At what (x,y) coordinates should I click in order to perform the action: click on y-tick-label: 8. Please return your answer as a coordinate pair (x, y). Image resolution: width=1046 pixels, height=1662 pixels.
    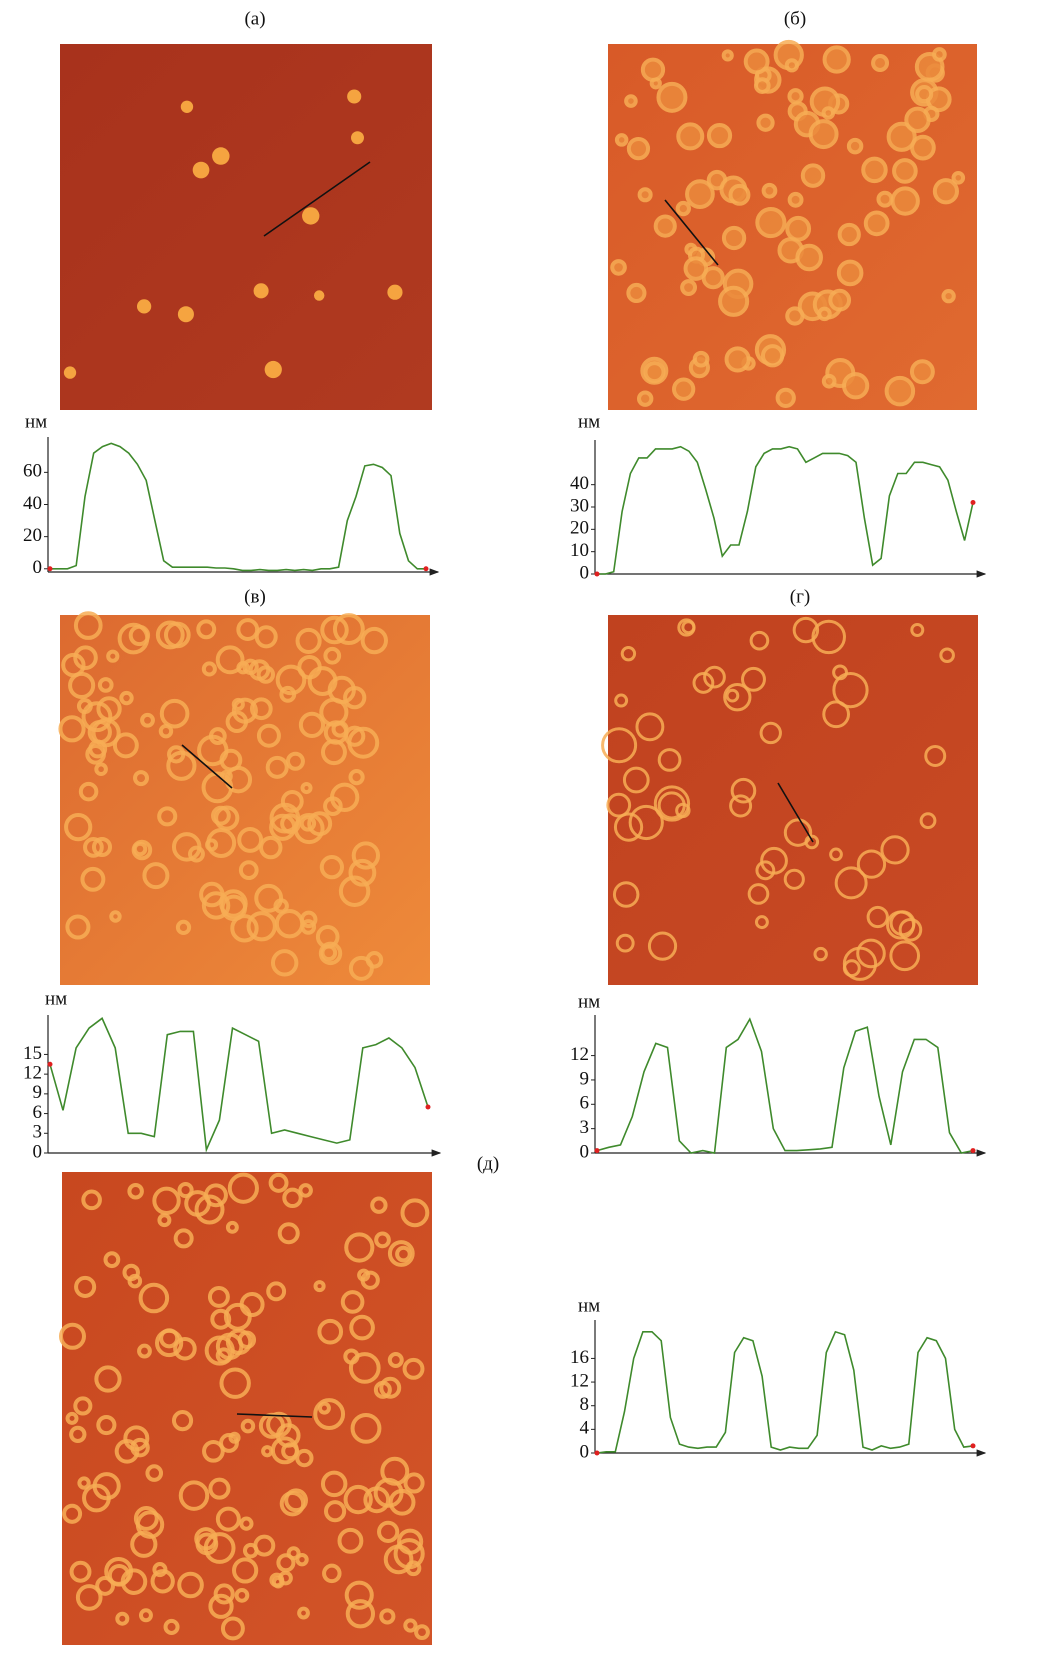
    Looking at the image, I should click on (585, 1404).